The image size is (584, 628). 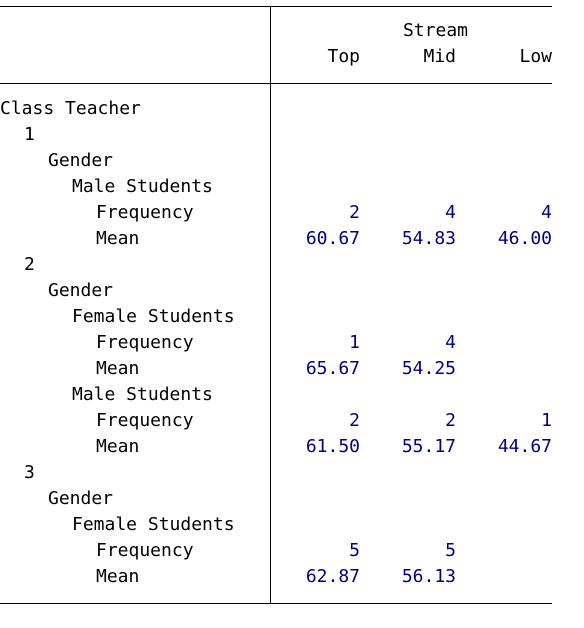 What do you see at coordinates (524, 238) in the screenshot?
I see `table-cell: 46.00` at bounding box center [524, 238].